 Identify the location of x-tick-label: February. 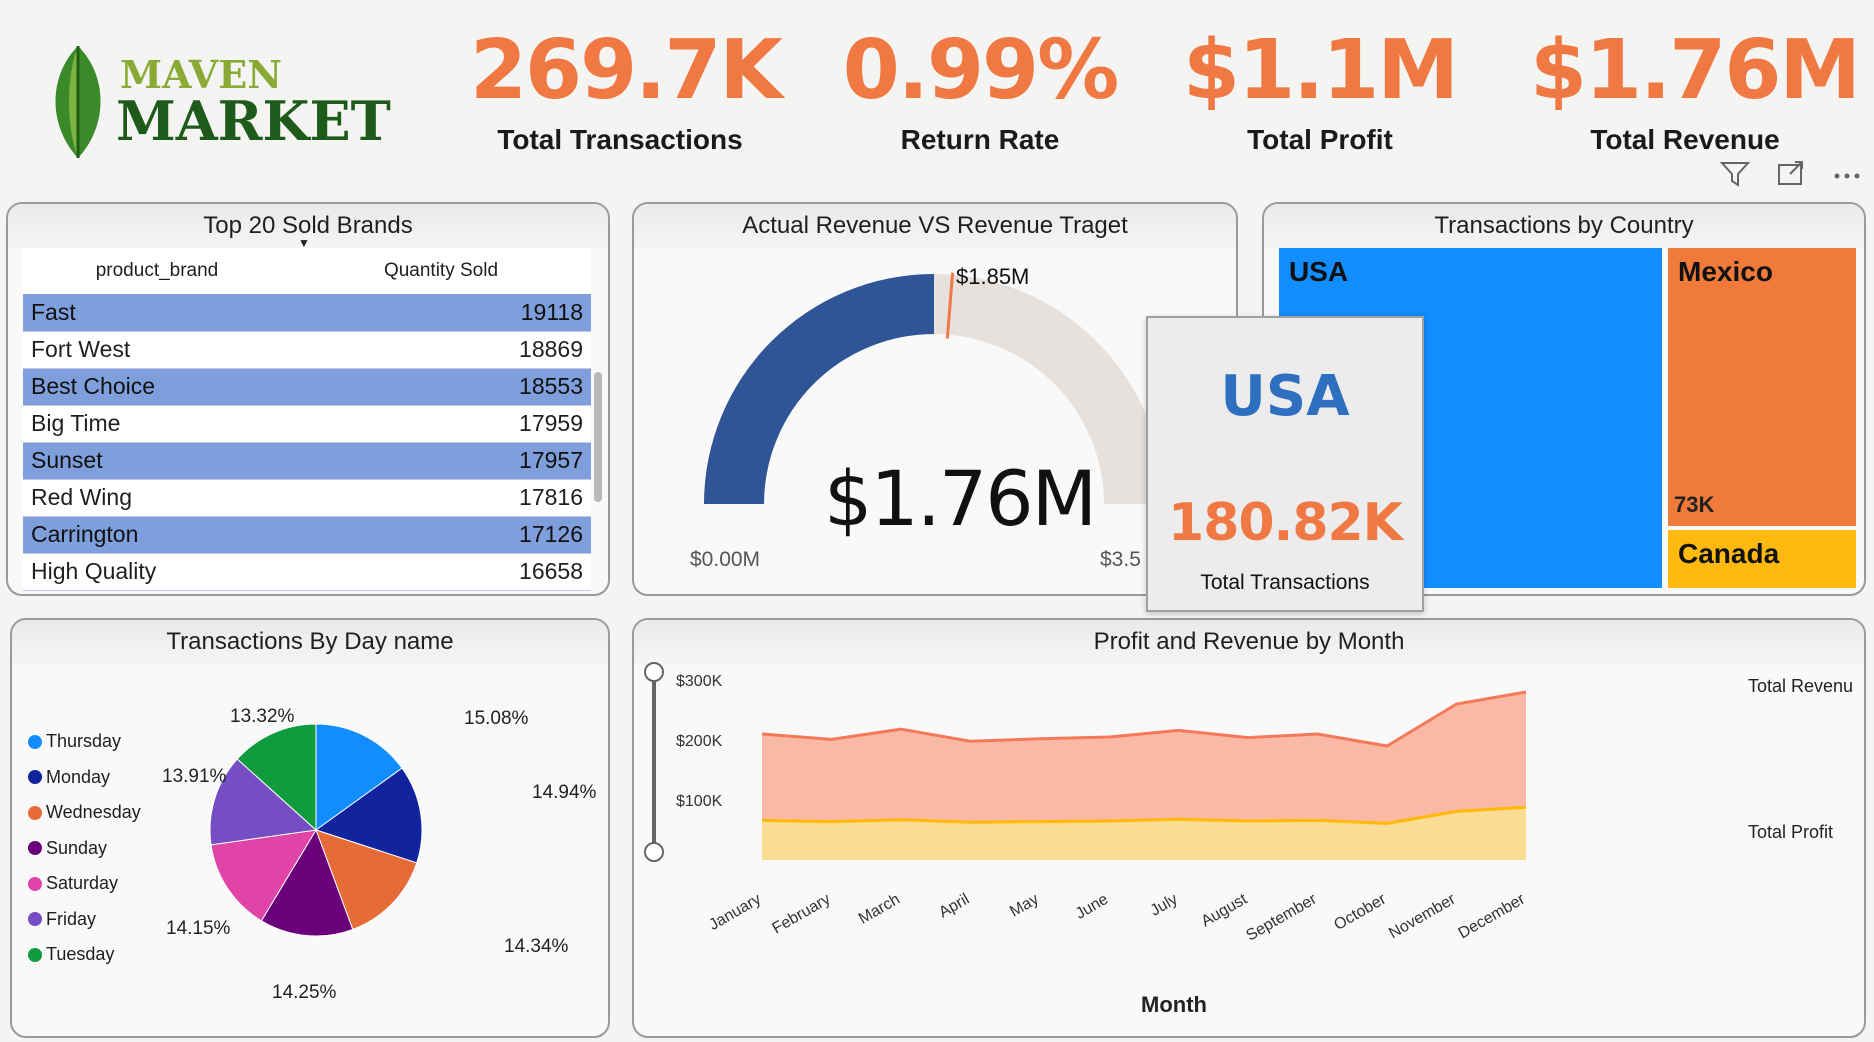
(802, 914).